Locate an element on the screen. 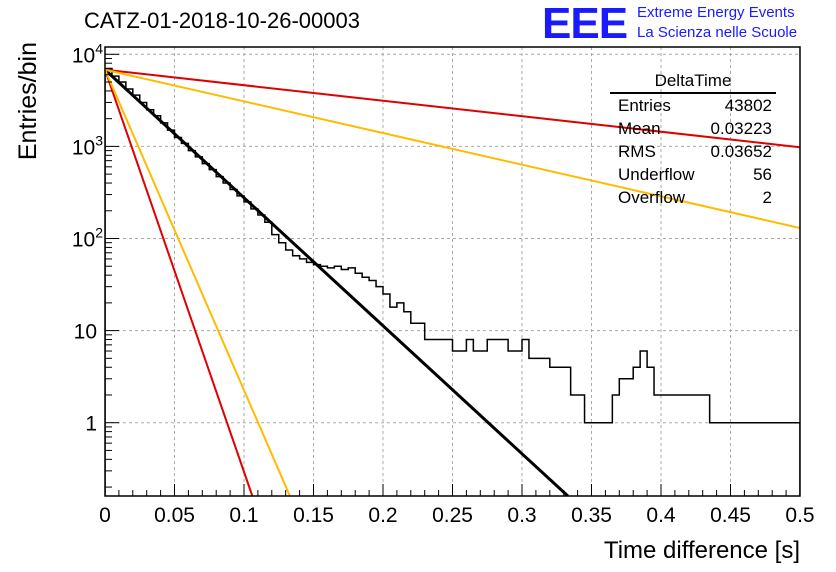  stats-row-underflow: Underflow 56 is located at coordinates (693, 174).